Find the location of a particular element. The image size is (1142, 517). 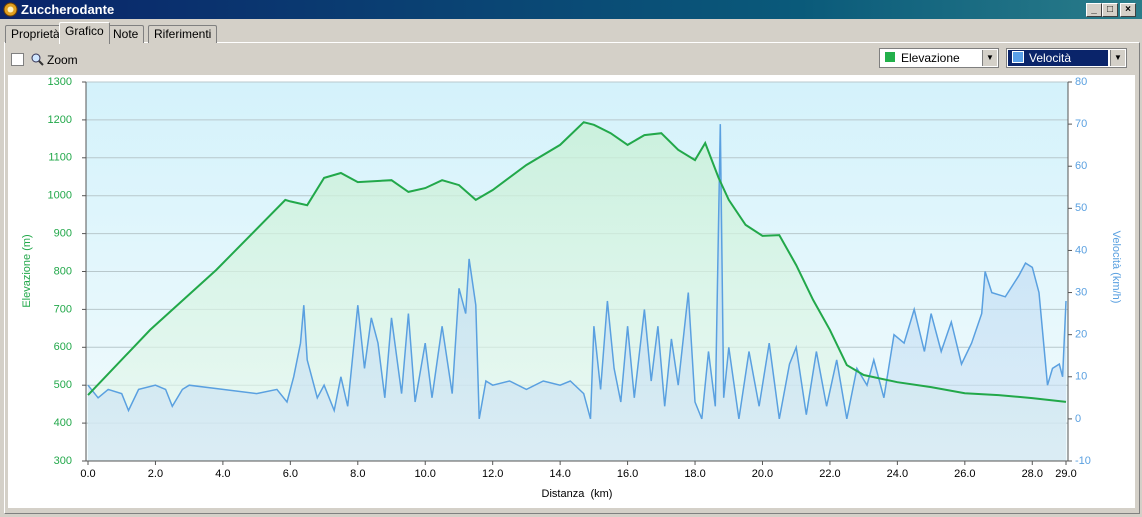

x-tick-label: 18.0 is located at coordinates (694, 474).